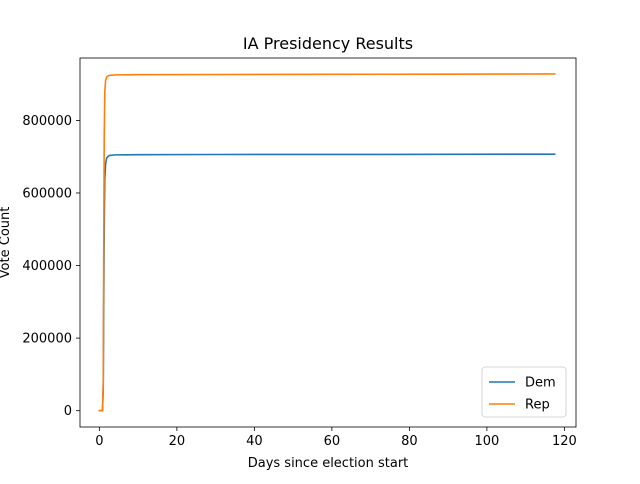 The image size is (640, 484). Describe the element at coordinates (47, 121) in the screenshot. I see `y-tick-label: 800000` at that location.